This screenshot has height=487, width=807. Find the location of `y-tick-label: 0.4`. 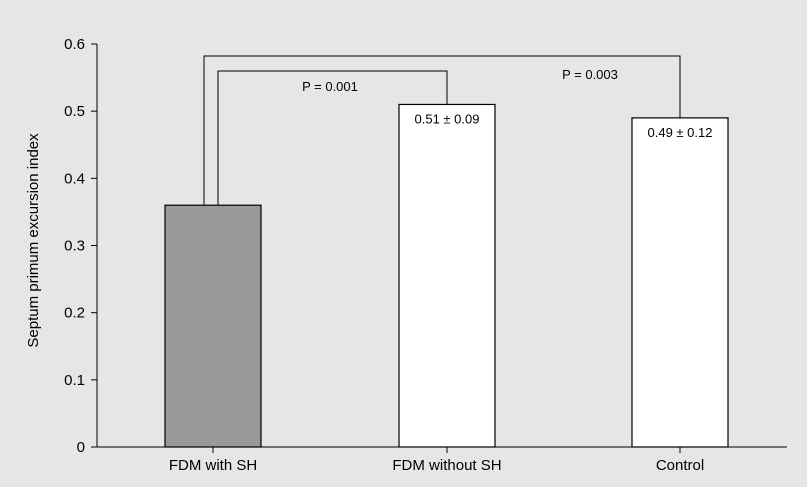

y-tick-label: 0.4 is located at coordinates (74, 178).